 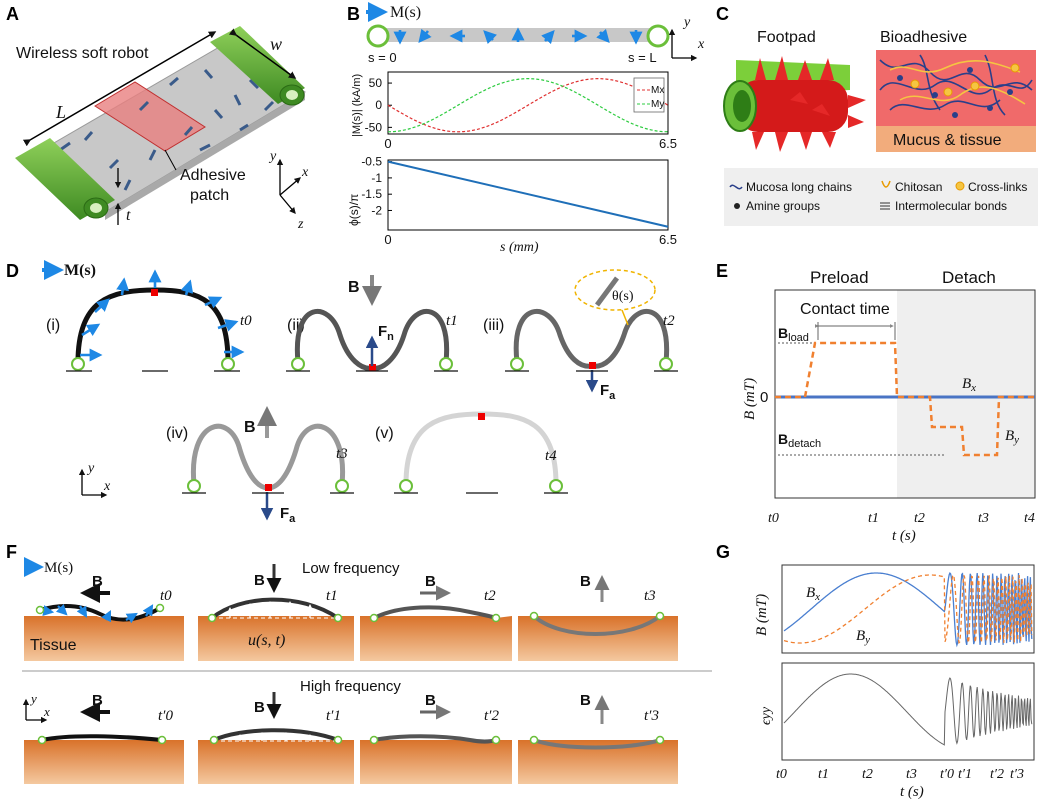 What do you see at coordinates (742, 106) in the screenshot?
I see `footpad-hole` at bounding box center [742, 106].